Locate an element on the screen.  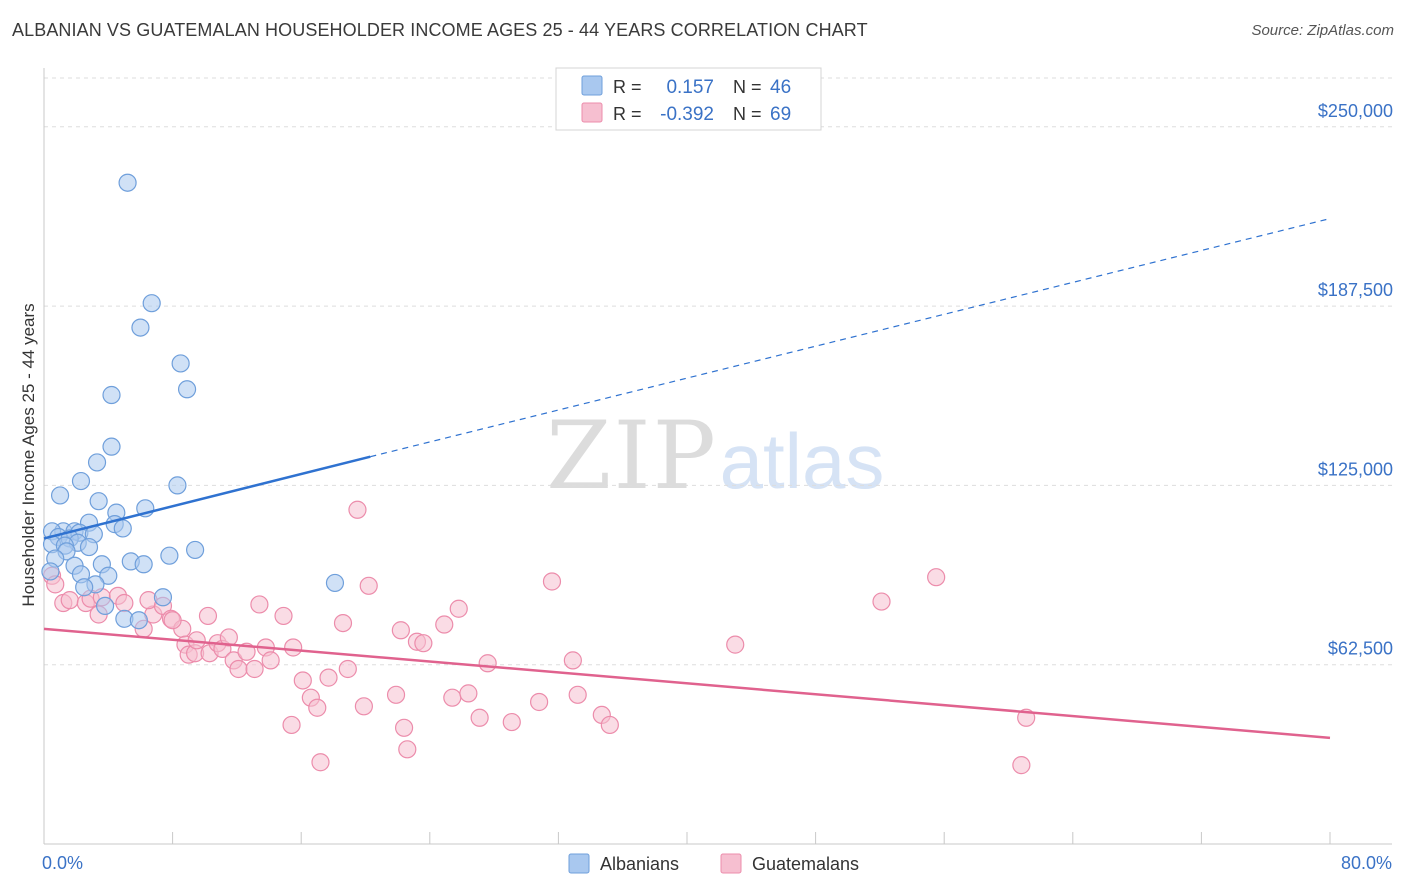
y-tick-label: $250,000 is located at coordinates (1355, 111).